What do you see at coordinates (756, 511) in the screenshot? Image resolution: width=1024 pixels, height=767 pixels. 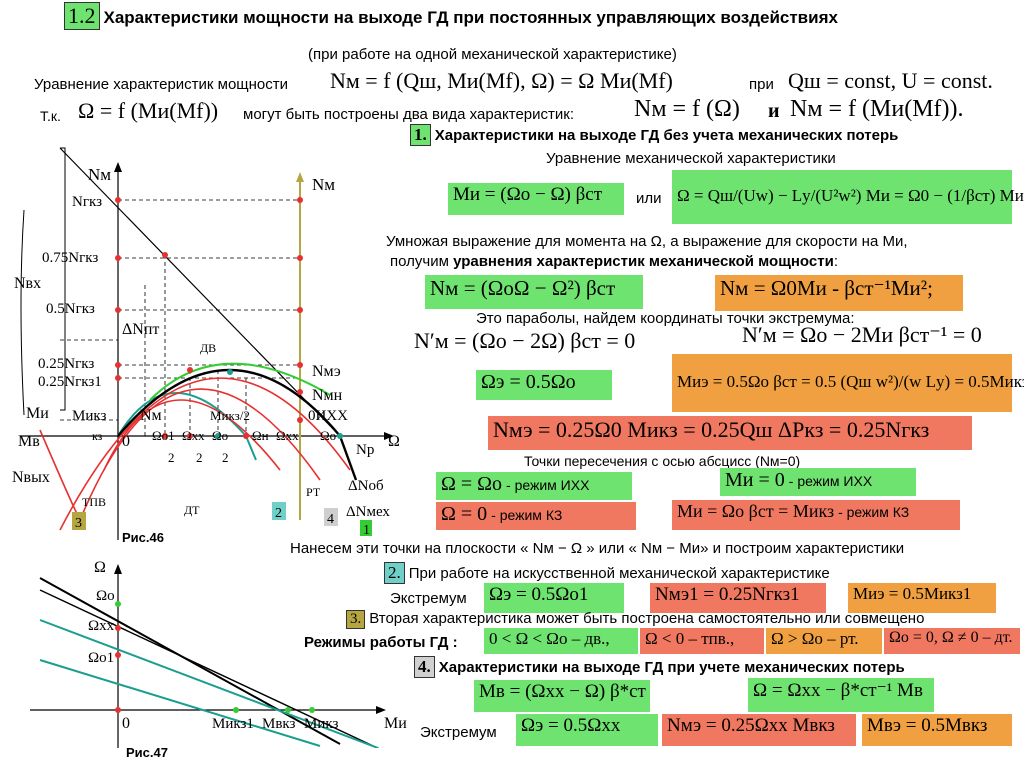 I see `point-kz-mi-formula: Mи = Ωо βст = Mикз` at bounding box center [756, 511].